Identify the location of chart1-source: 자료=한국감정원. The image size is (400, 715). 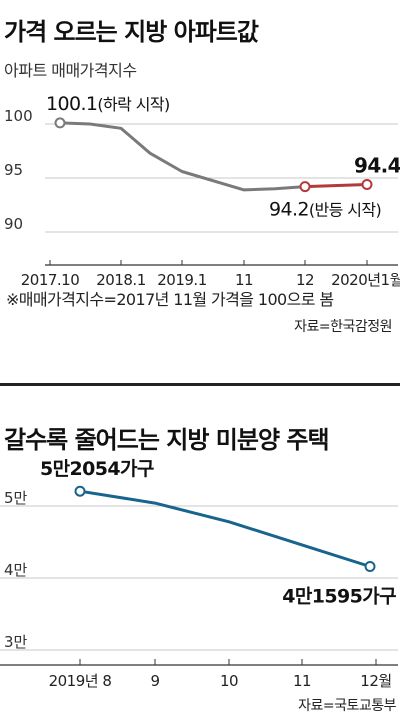
(343, 327).